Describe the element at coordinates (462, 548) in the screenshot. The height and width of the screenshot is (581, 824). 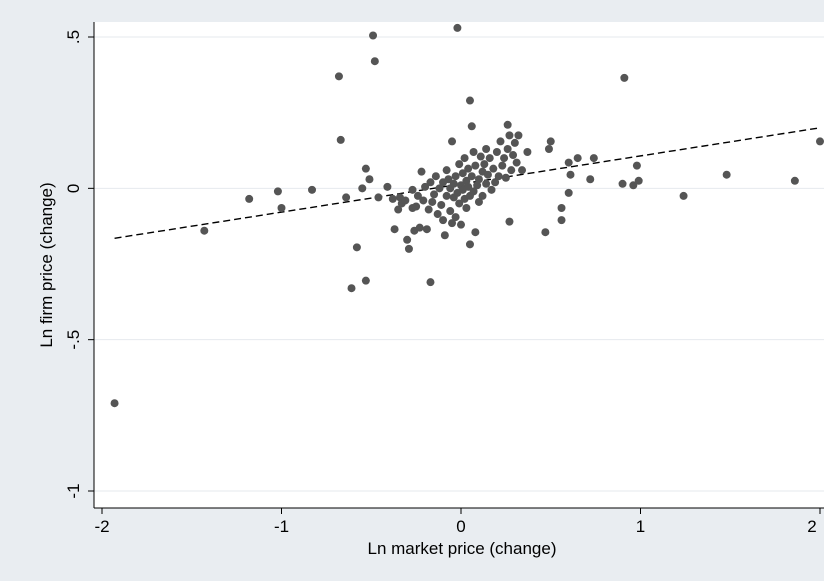
I see `x-axis-title: Ln market price (change)` at that location.